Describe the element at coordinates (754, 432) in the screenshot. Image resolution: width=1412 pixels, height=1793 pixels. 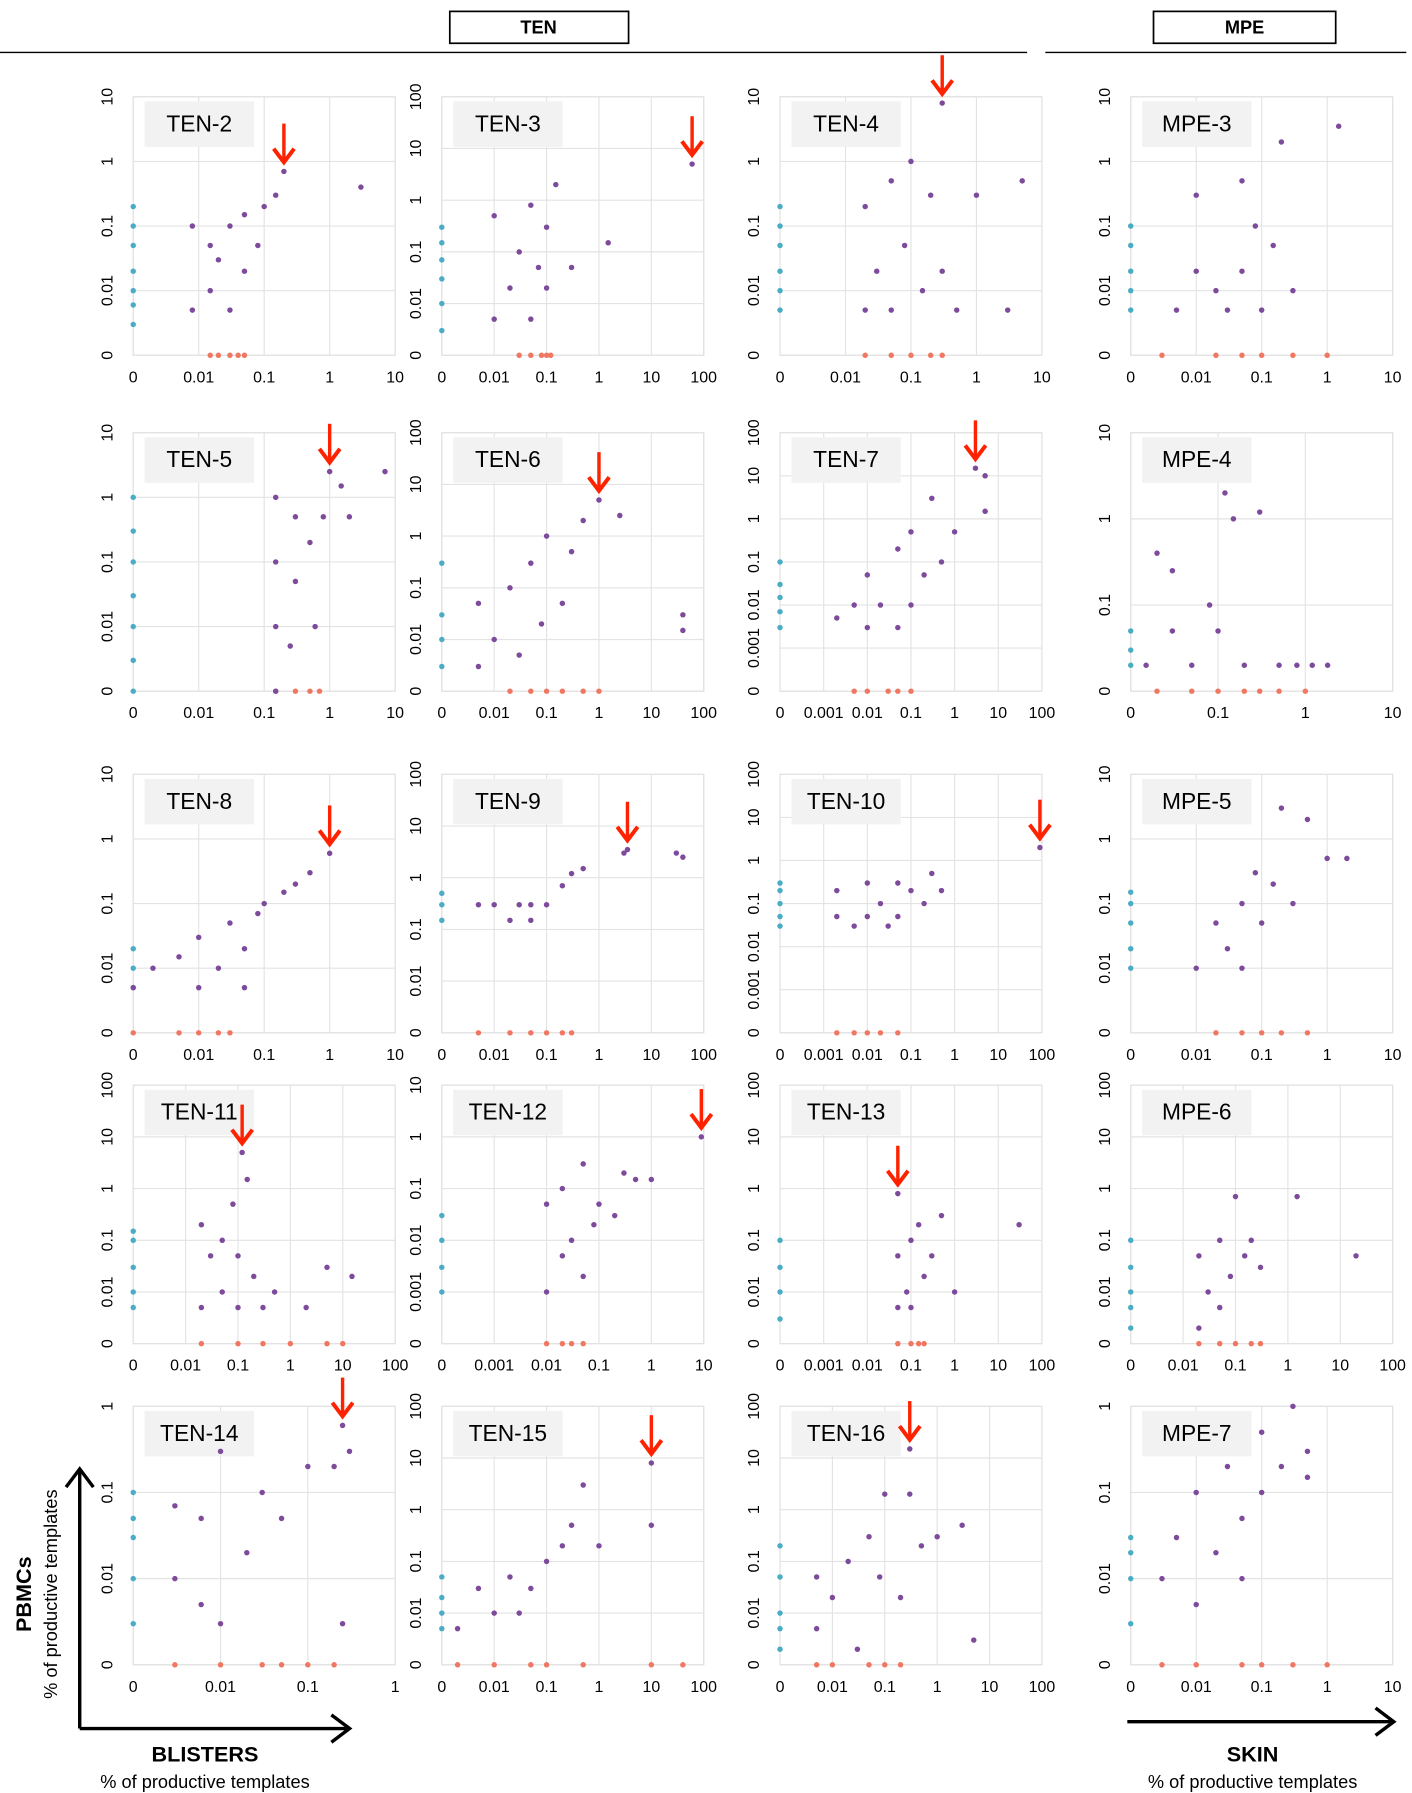
I see `y-tick-label: 100` at that location.